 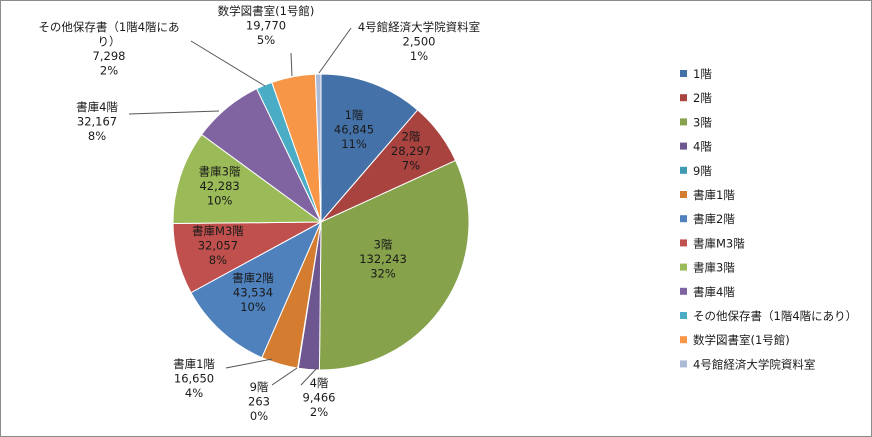 I want to click on slice-label-value: 2,500, so click(x=419, y=42).